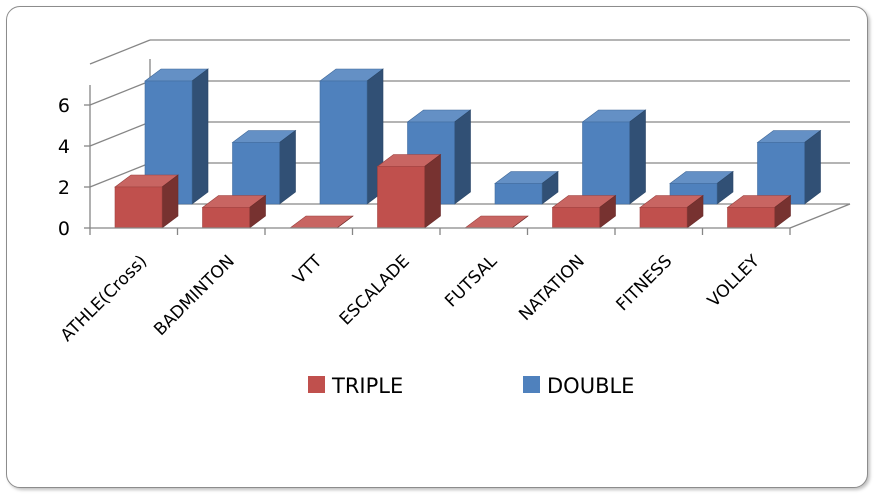 This screenshot has width=875, height=495. What do you see at coordinates (64, 229) in the screenshot?
I see `y-tick-label: 0` at bounding box center [64, 229].